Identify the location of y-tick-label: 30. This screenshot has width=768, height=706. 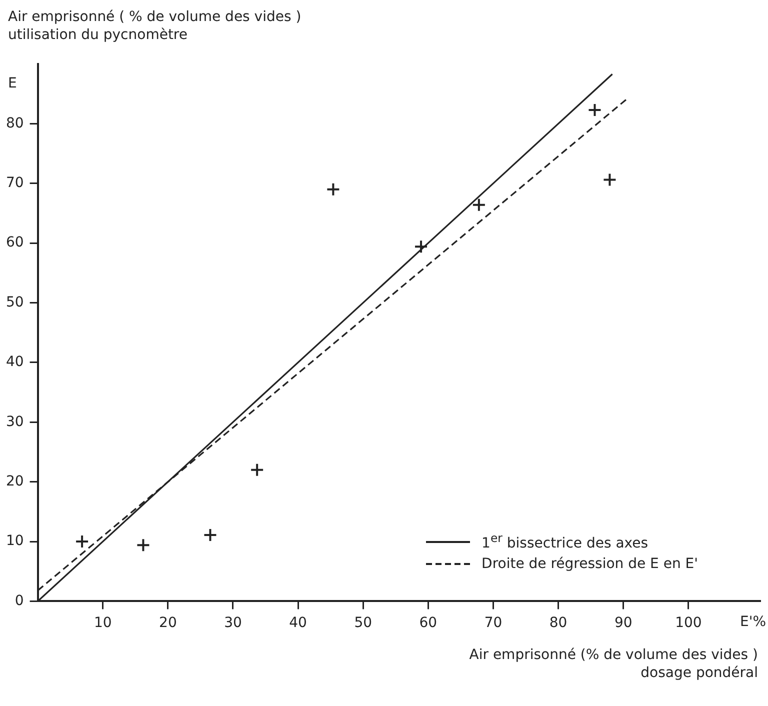
(15, 422).